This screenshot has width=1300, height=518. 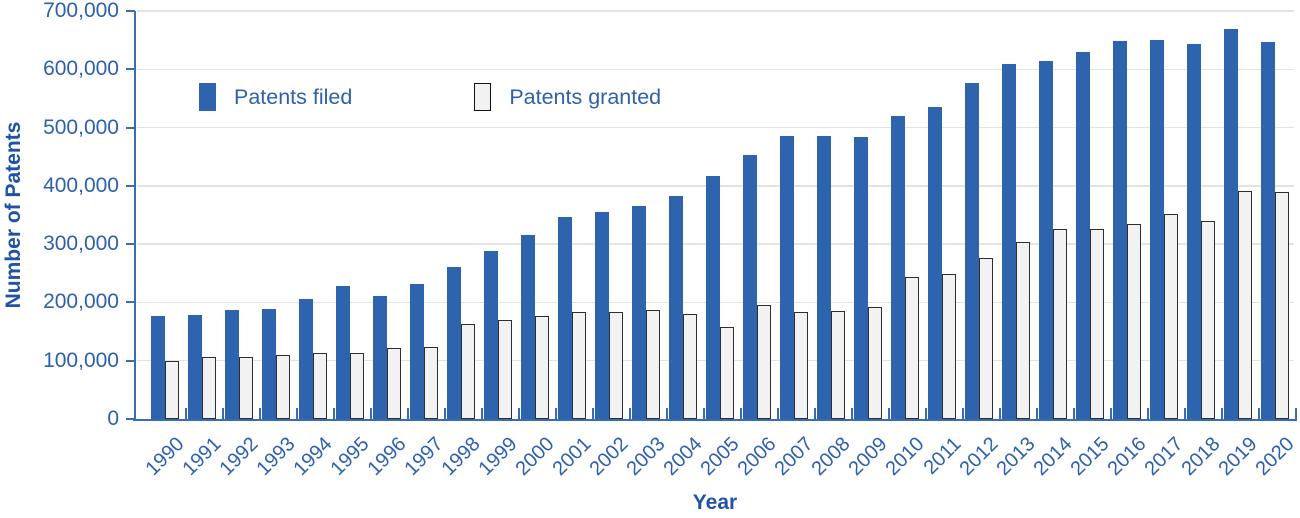 I want to click on bar-patents-granted-2006, so click(x=764, y=361).